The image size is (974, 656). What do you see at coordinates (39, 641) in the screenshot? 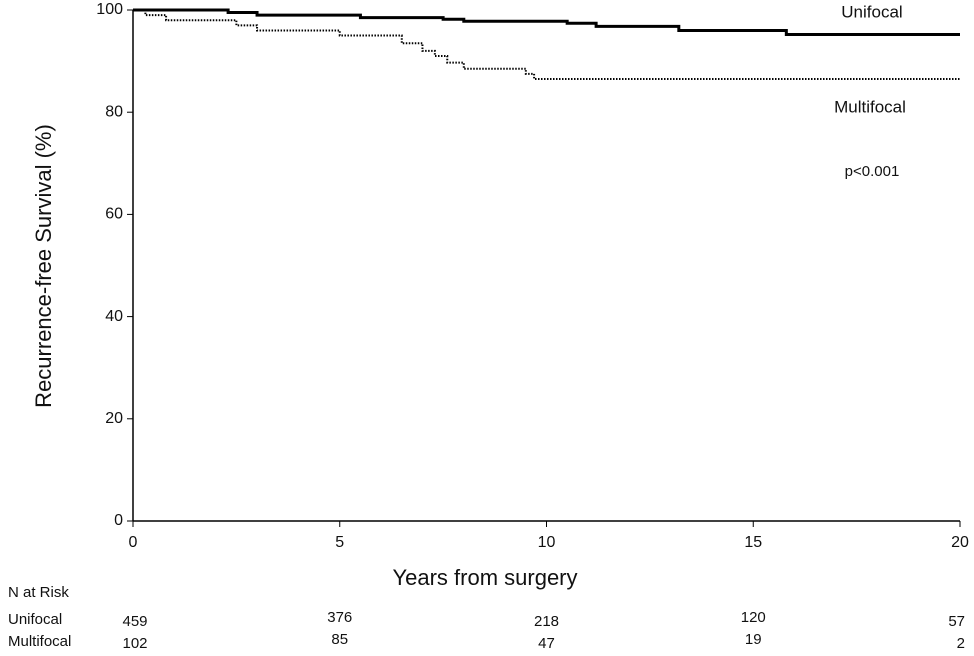
I see `risk-row-name: Multifocal` at bounding box center [39, 641].